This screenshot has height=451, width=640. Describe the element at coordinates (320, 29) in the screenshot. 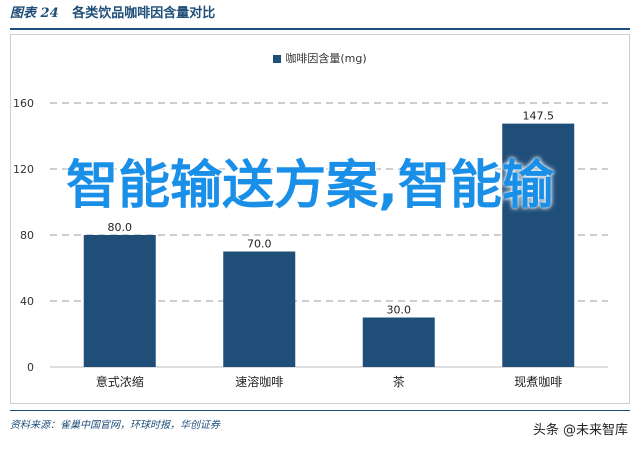

I see `header-divider` at that location.